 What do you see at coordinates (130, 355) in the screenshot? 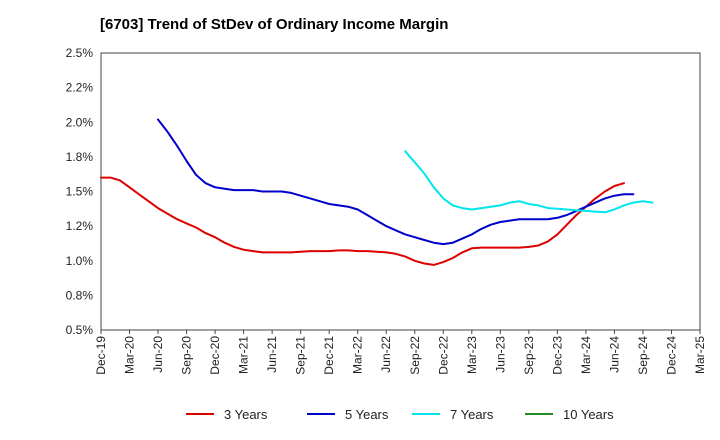
I see `x-tick-label: Mar-20` at bounding box center [130, 355].